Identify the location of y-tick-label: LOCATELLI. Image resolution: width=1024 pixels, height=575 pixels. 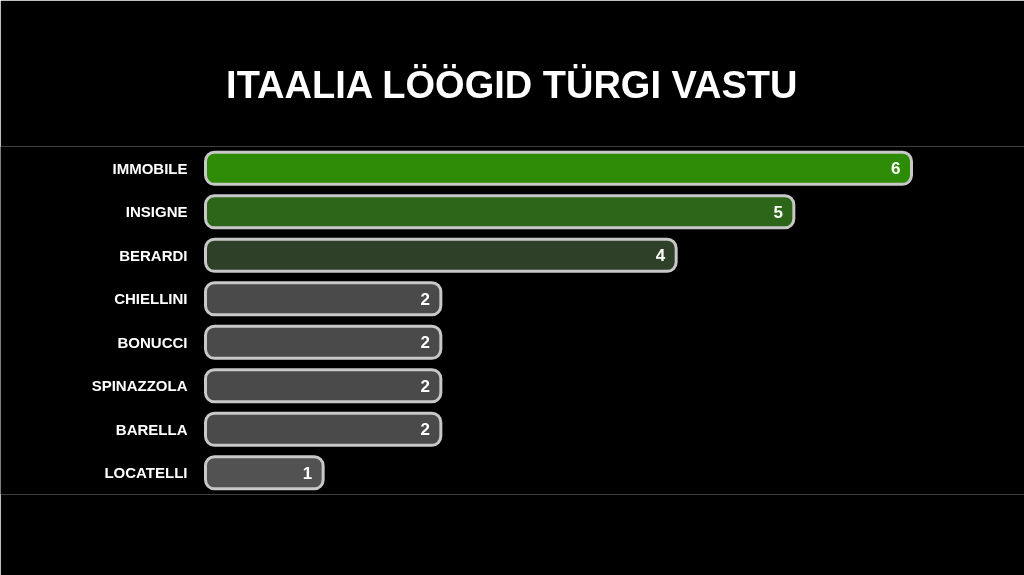
(146, 473).